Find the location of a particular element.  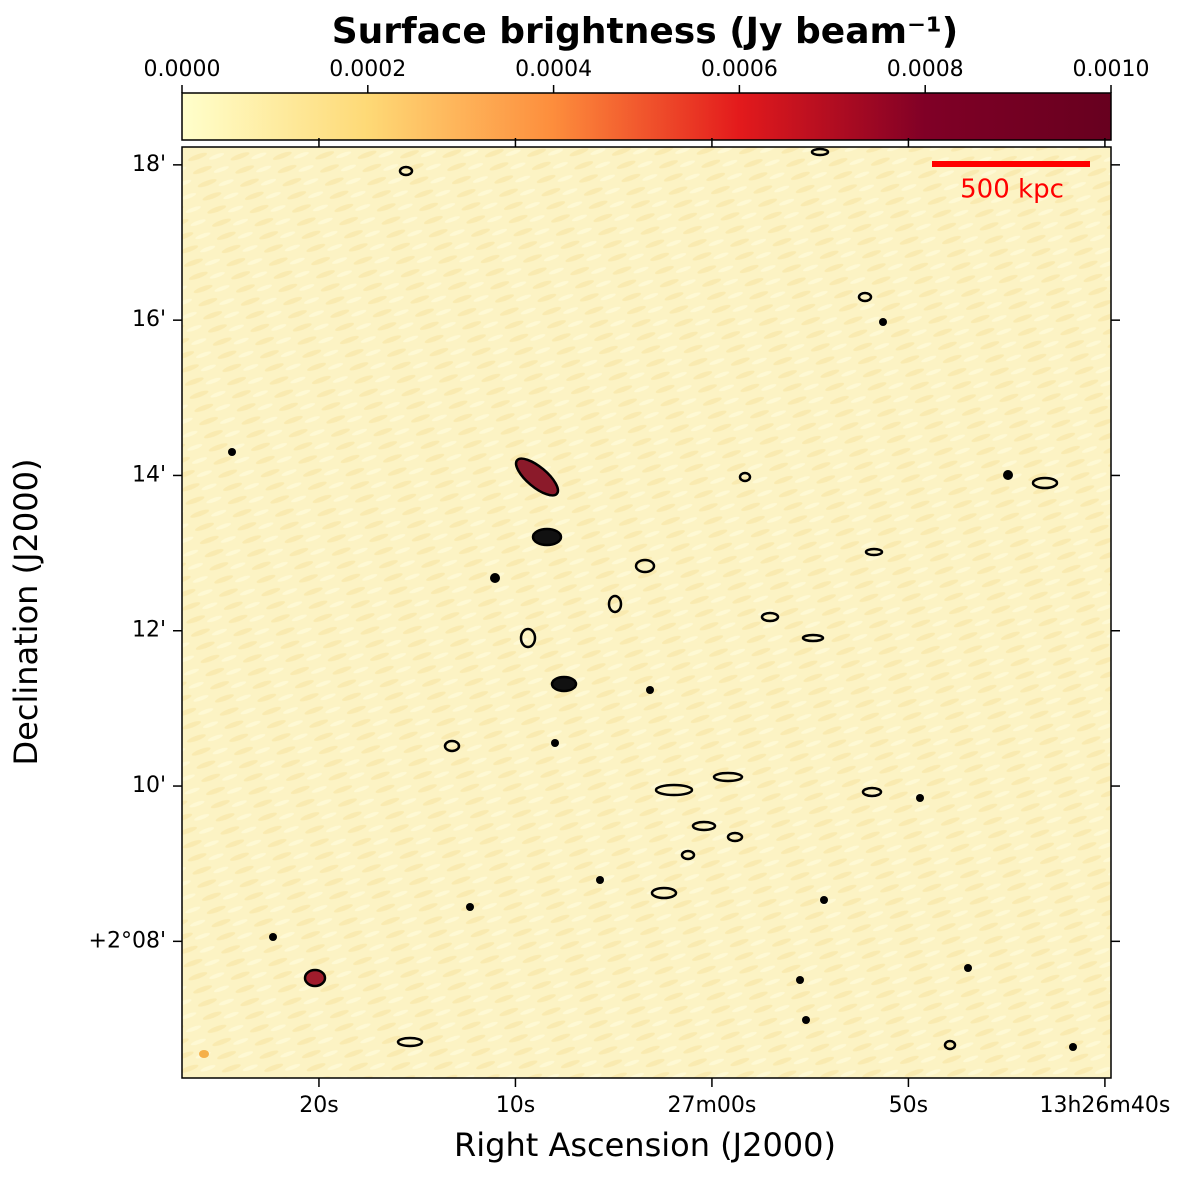

y-tick-label: 12' is located at coordinates (149, 630).